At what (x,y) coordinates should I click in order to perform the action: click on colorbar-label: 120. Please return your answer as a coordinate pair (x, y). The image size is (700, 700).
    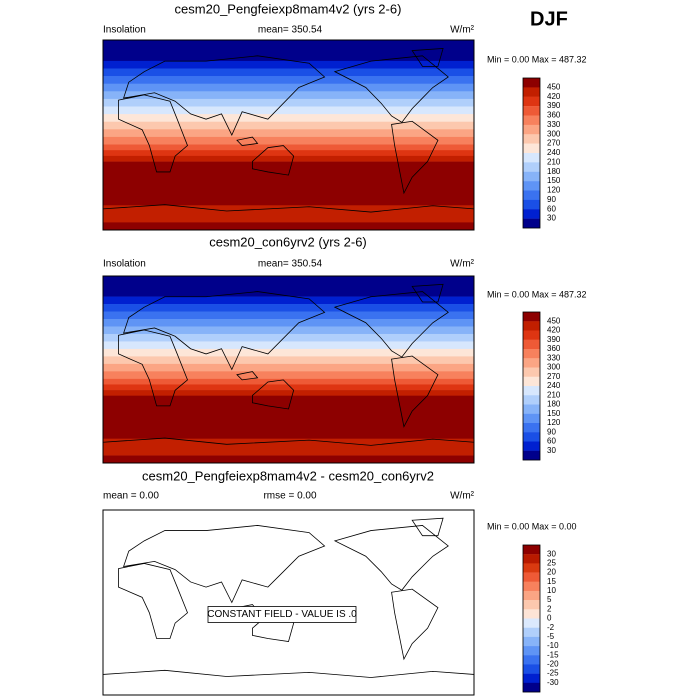
    Looking at the image, I should click on (554, 190).